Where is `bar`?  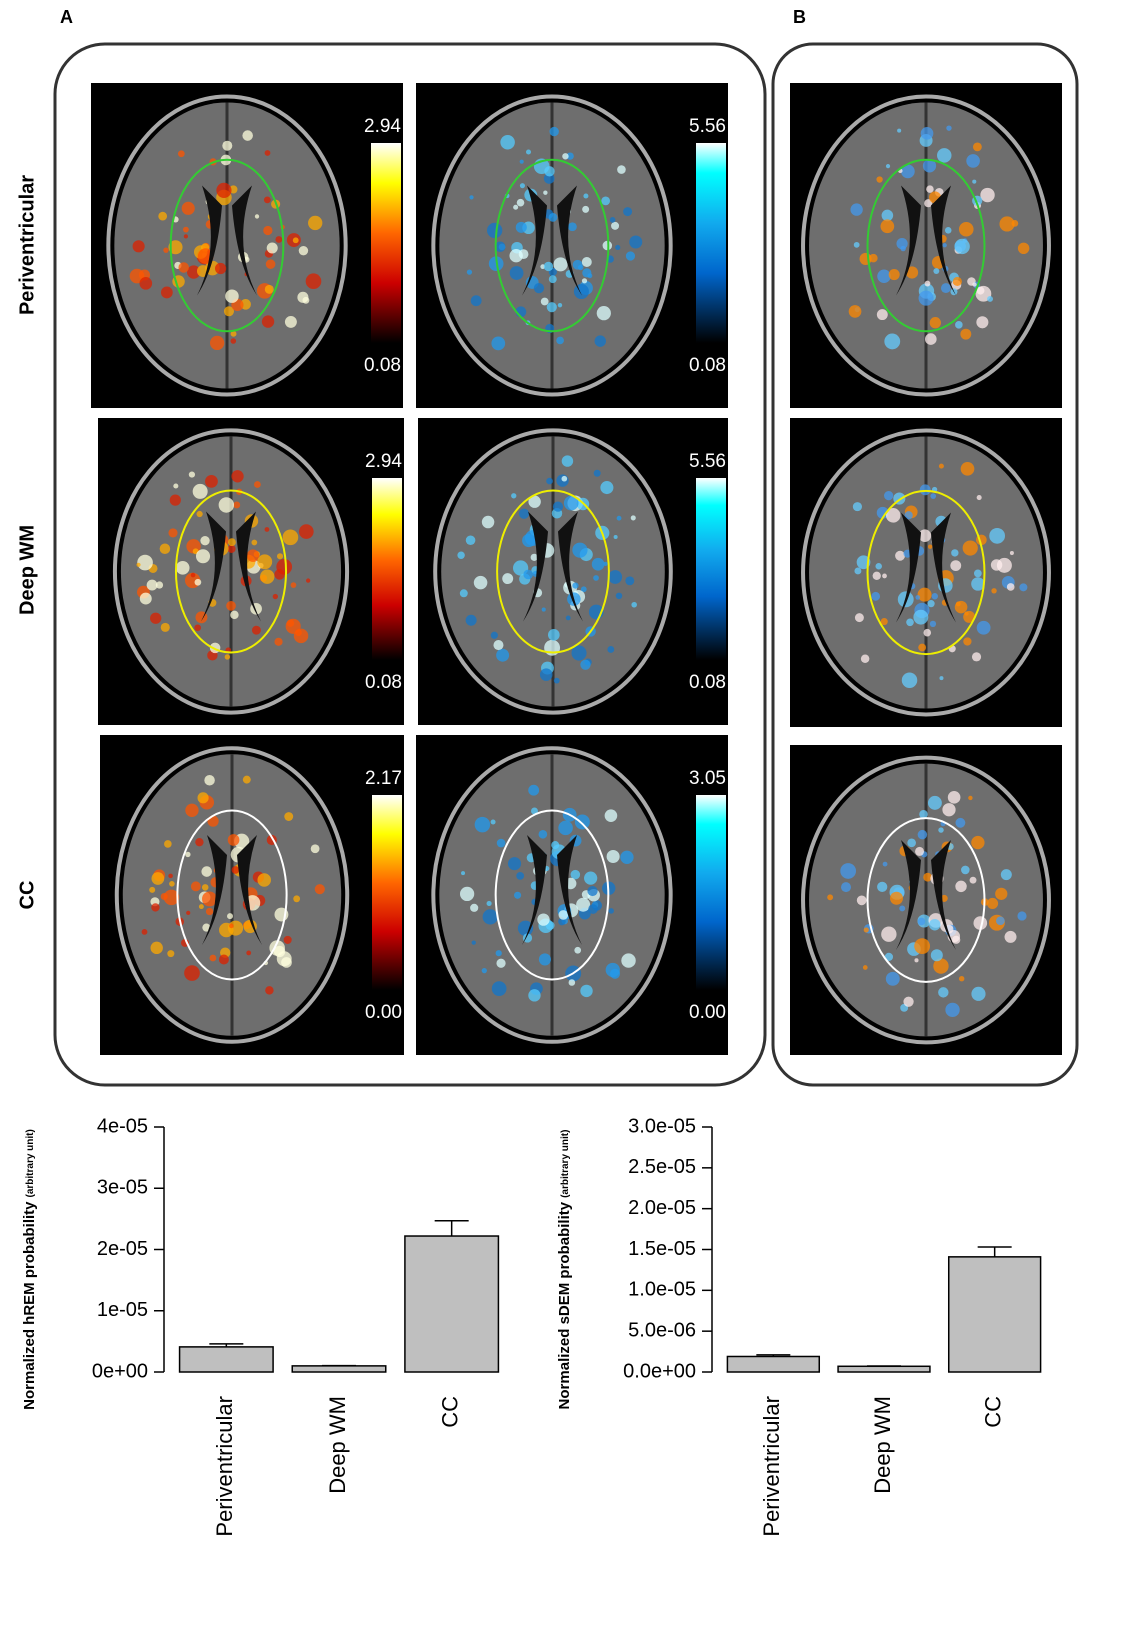
bar is located at coordinates (773, 1364).